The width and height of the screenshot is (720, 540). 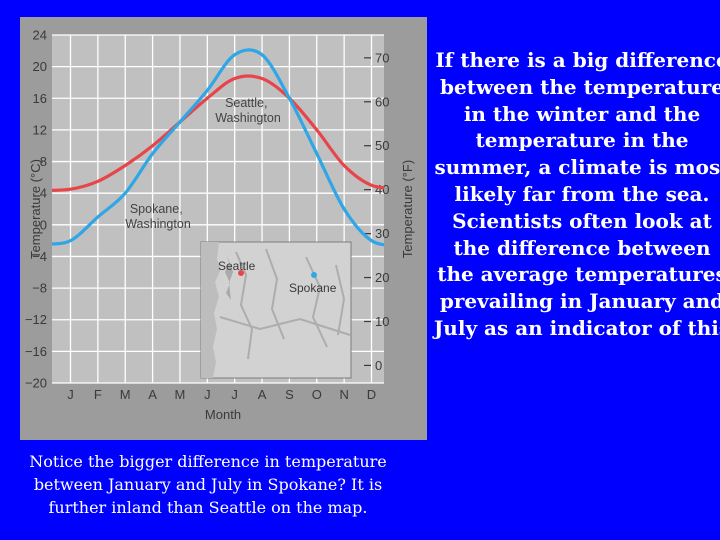 What do you see at coordinates (241, 273) in the screenshot?
I see `seattle-map-marker` at bounding box center [241, 273].